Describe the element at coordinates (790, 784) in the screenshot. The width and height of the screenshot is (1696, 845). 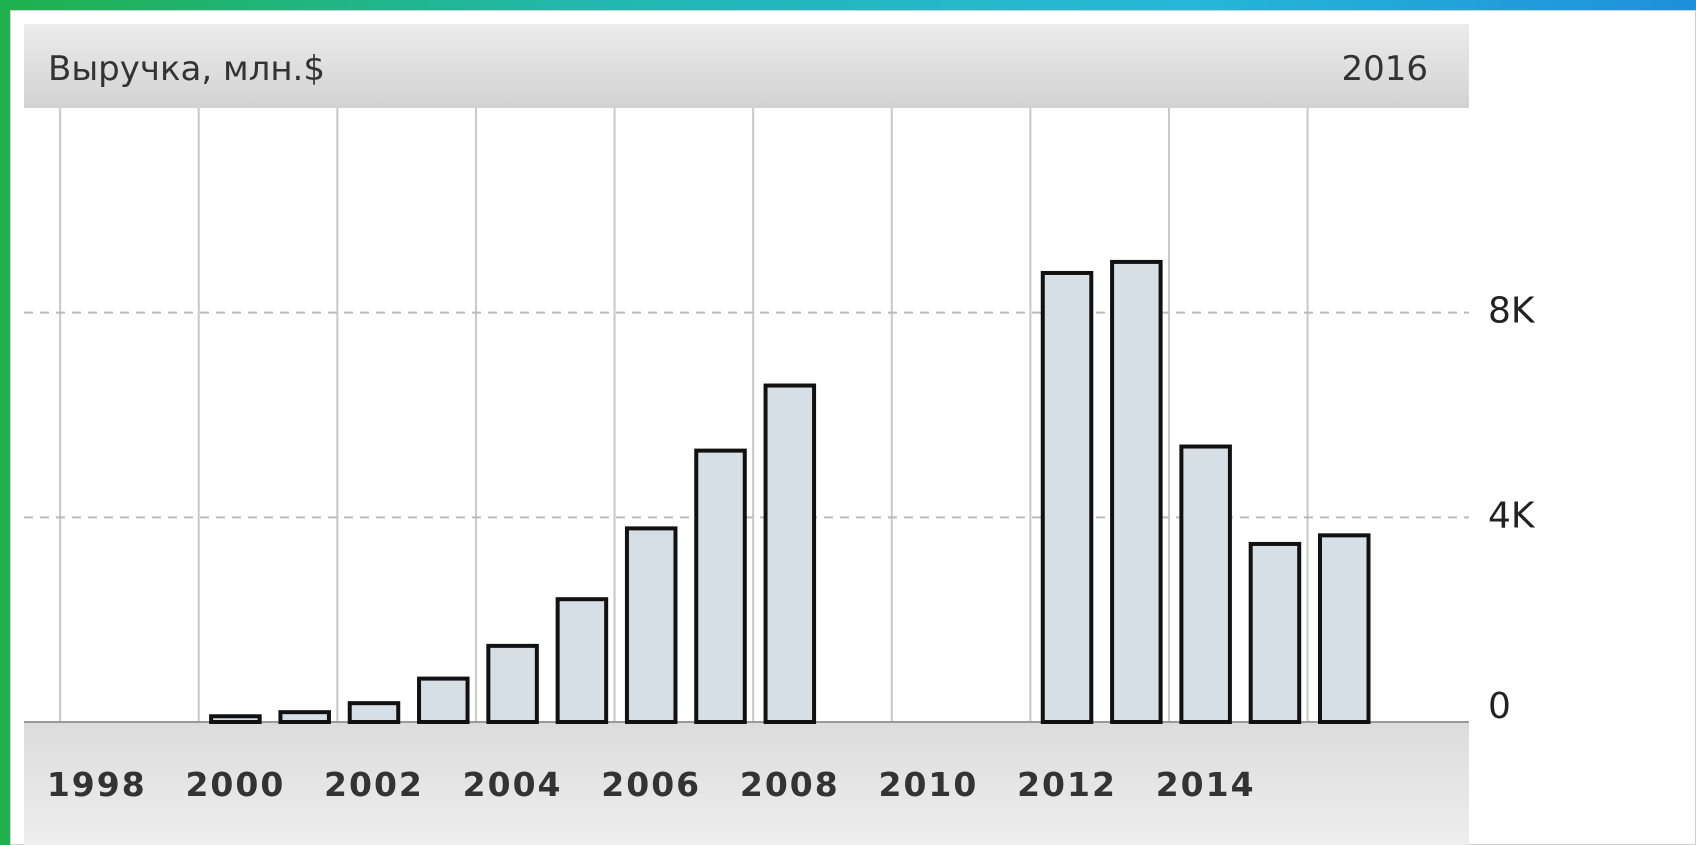
I see `x-tick-2008: 2008` at that location.